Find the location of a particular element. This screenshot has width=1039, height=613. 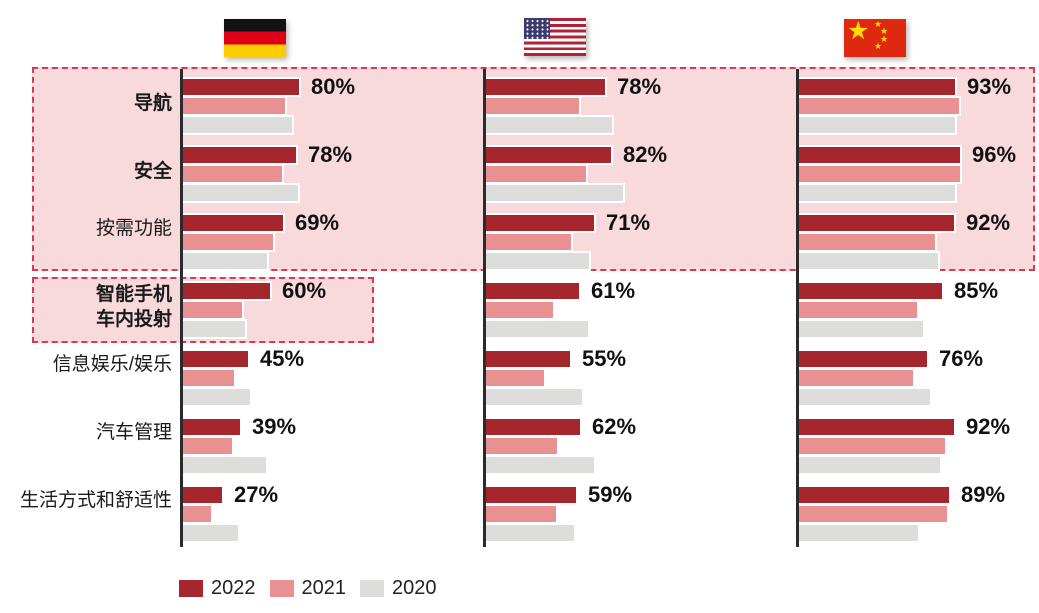

value-label: 59% is located at coordinates (610, 494).